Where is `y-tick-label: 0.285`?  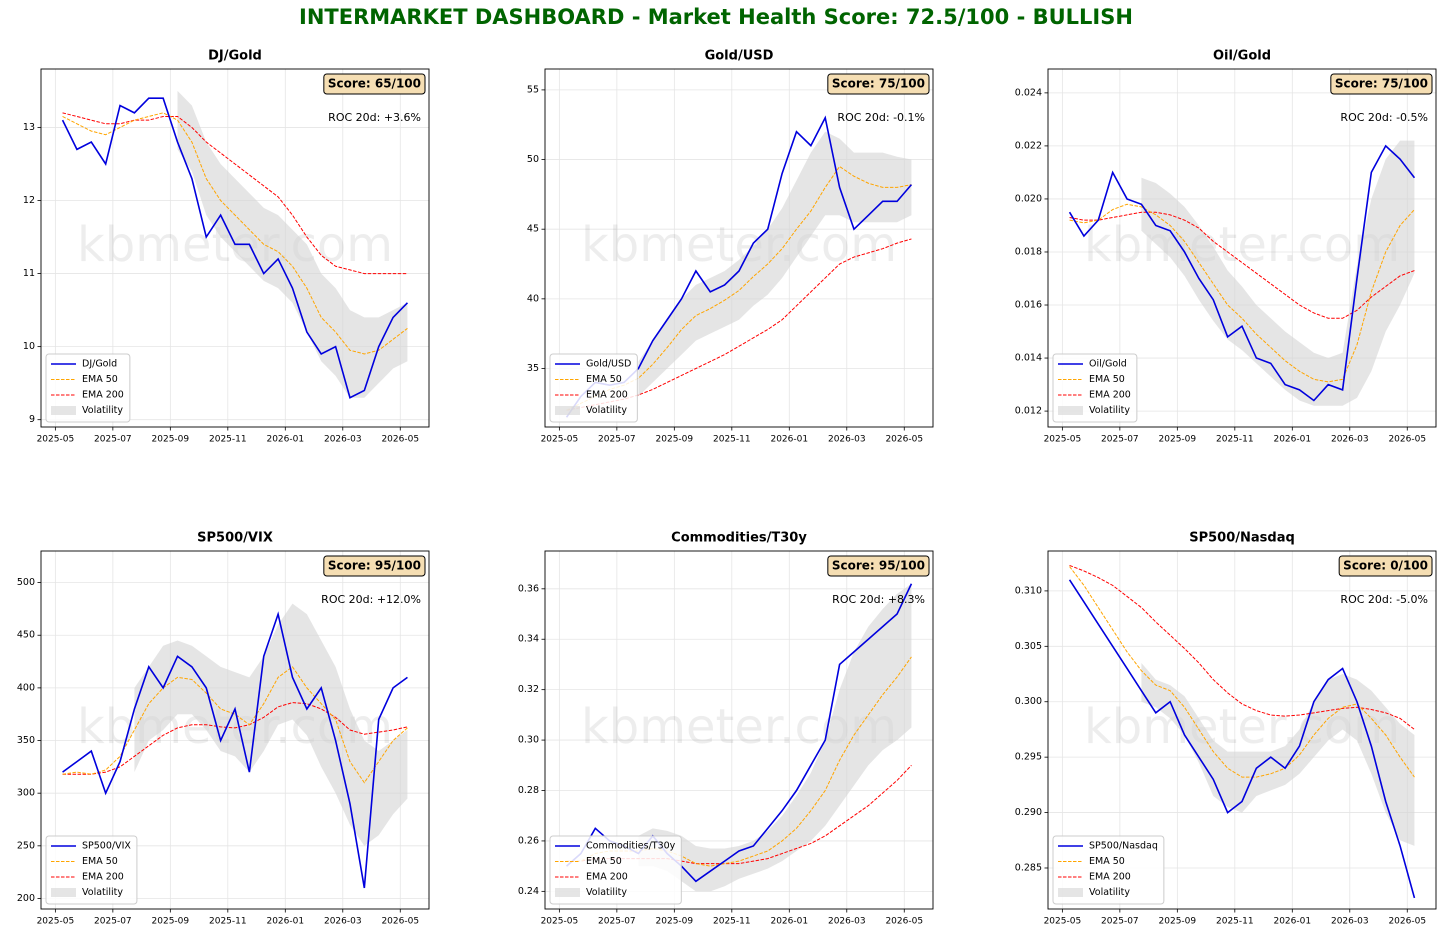
y-tick-label: 0.285 is located at coordinates (1028, 867).